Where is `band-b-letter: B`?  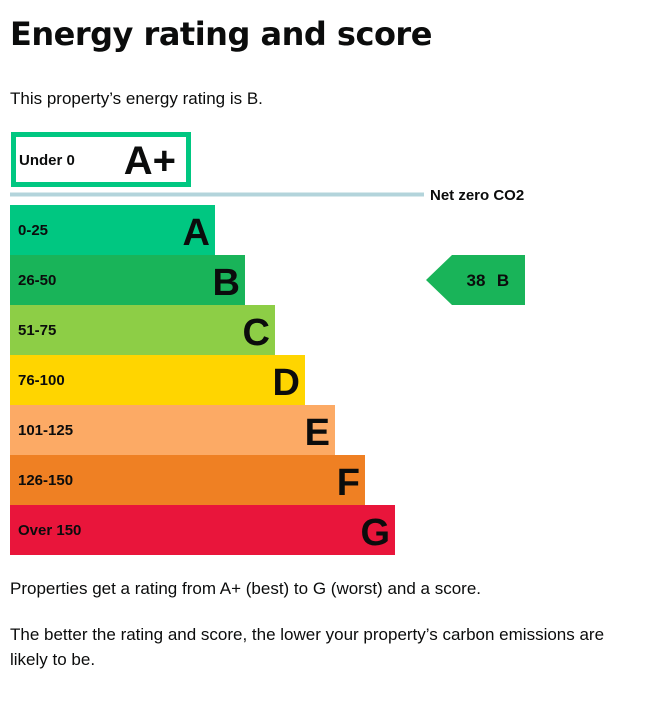
band-b-letter: B is located at coordinates (226, 283).